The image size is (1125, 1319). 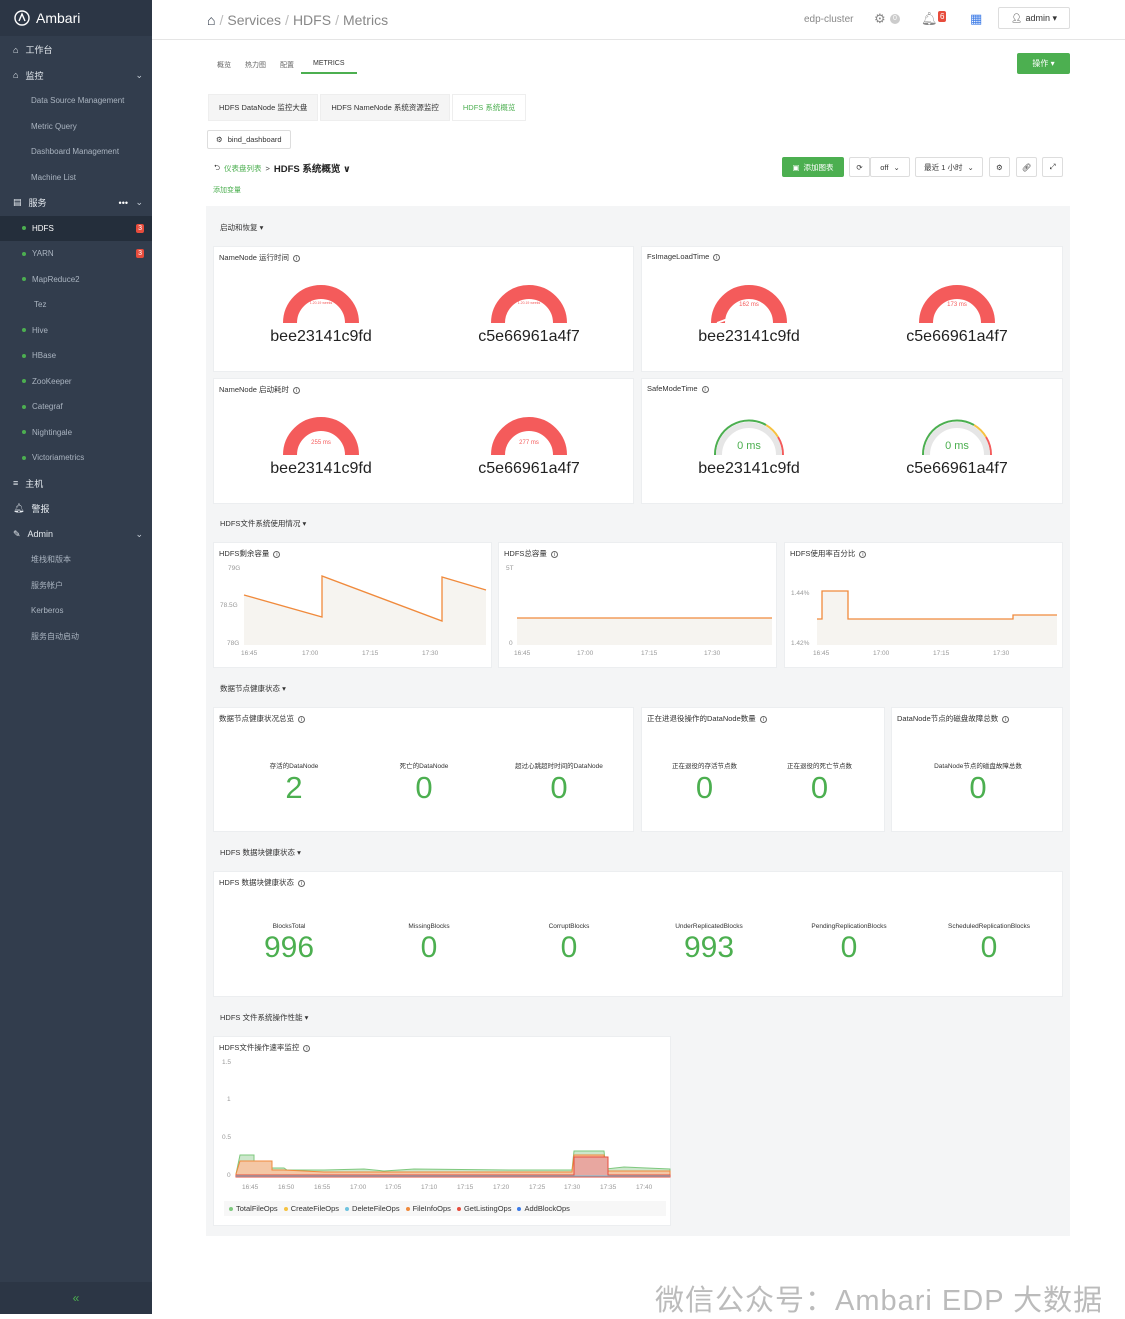 I want to click on alerts-count-badge: 6, so click(x=942, y=16).